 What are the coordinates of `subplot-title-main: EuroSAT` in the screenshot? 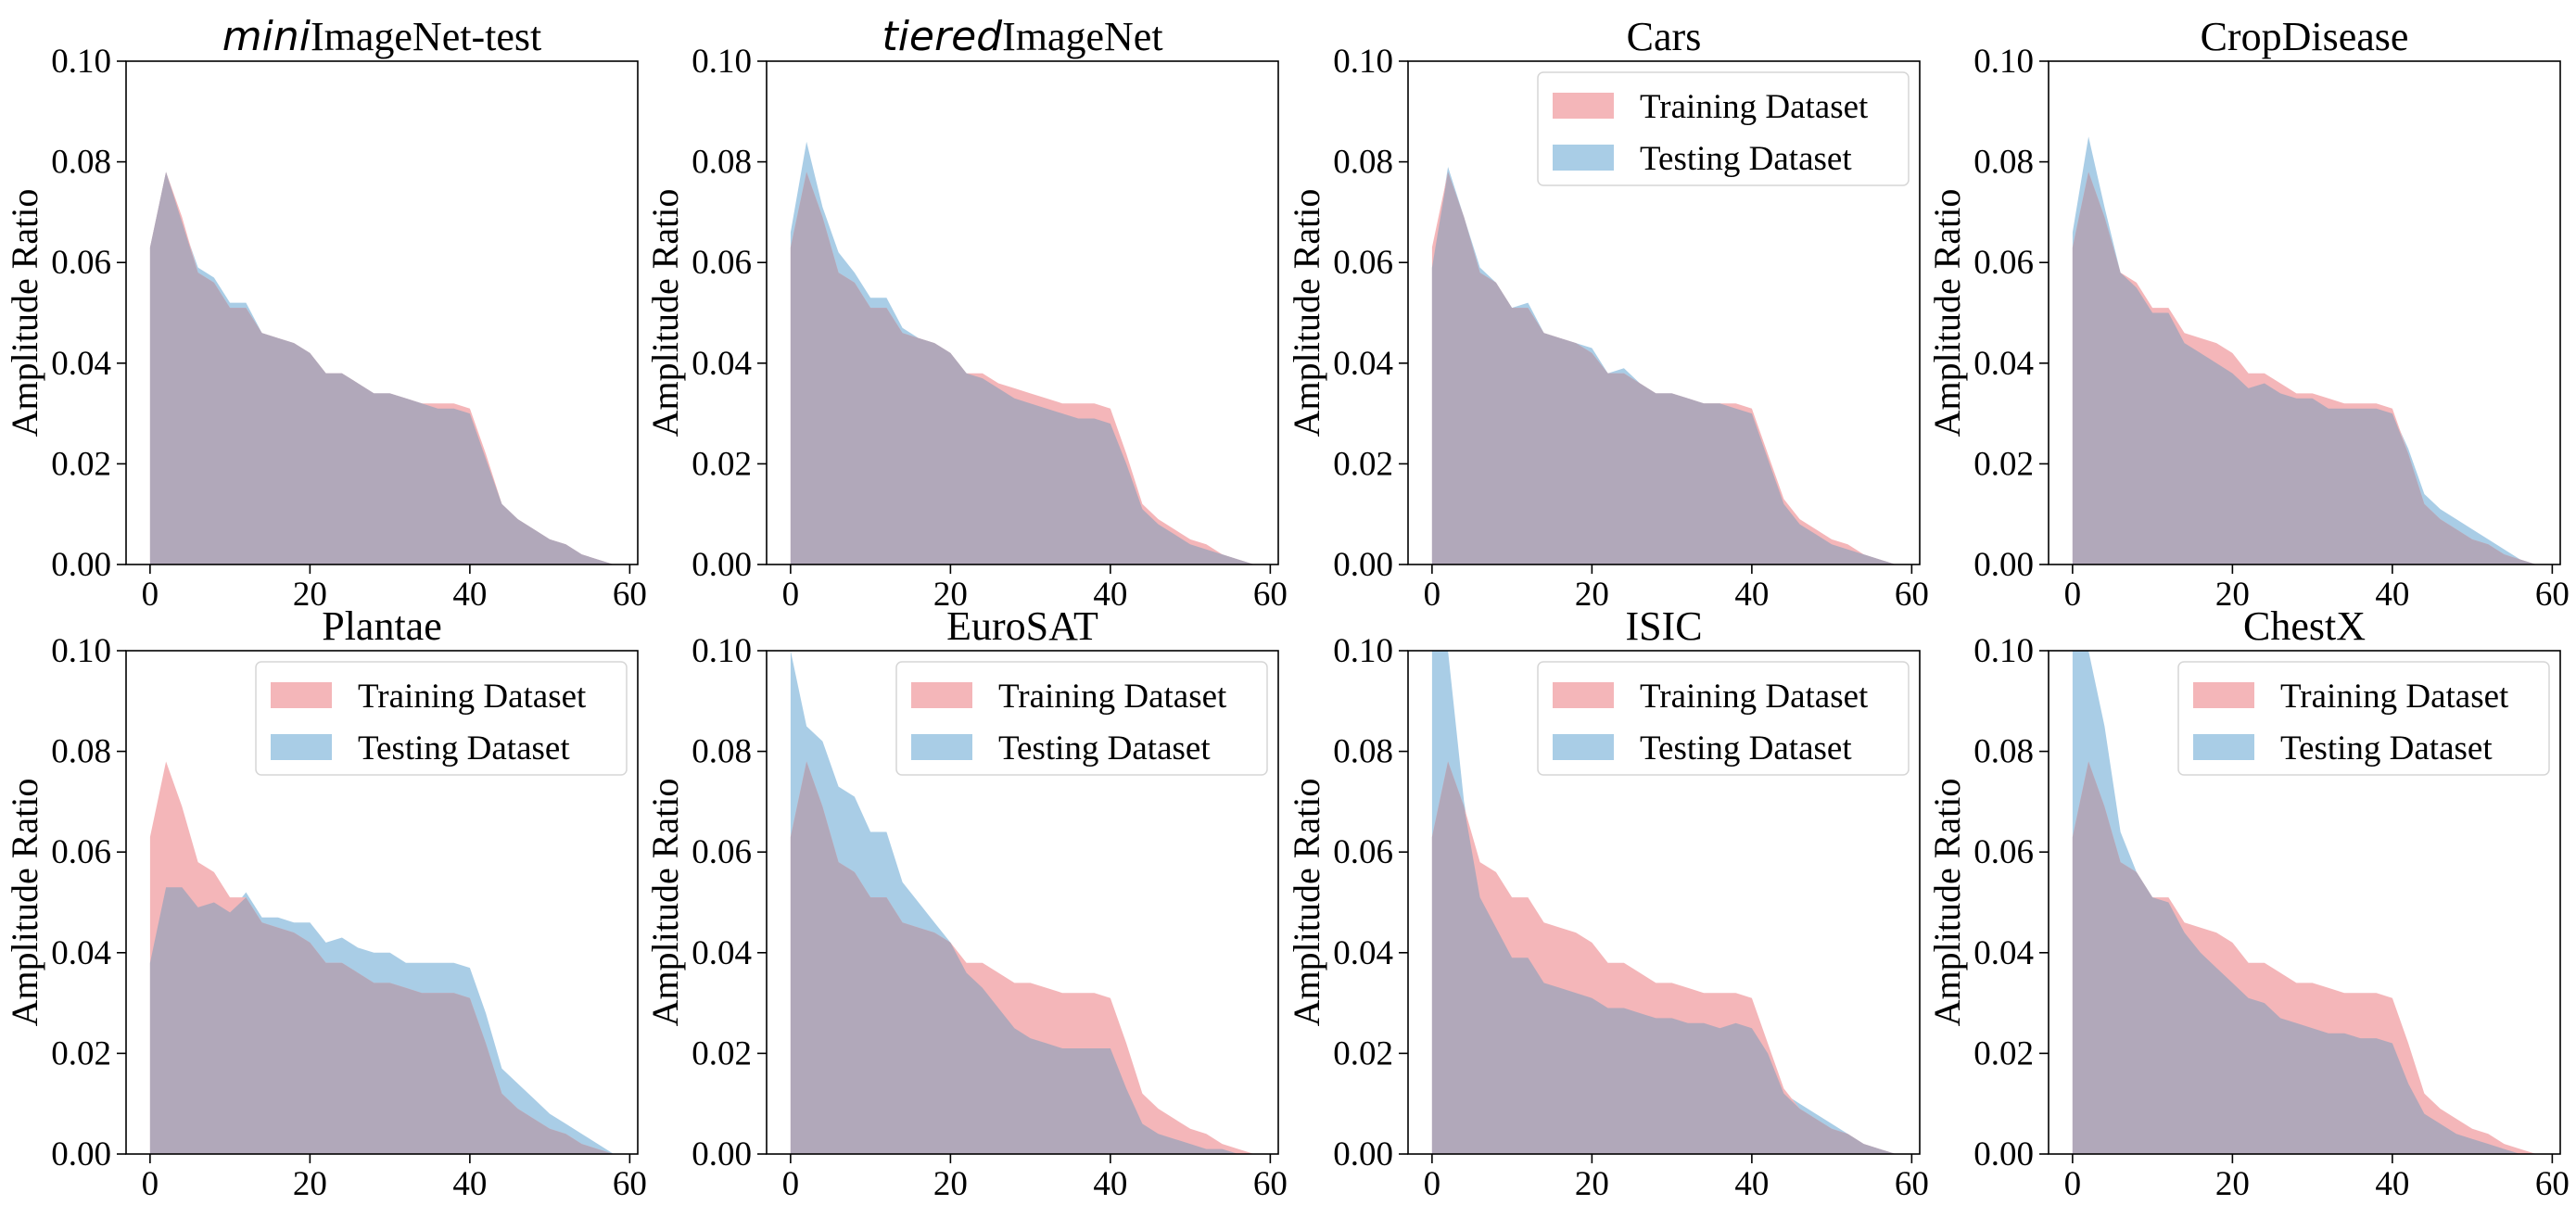 It's located at (1022, 626).